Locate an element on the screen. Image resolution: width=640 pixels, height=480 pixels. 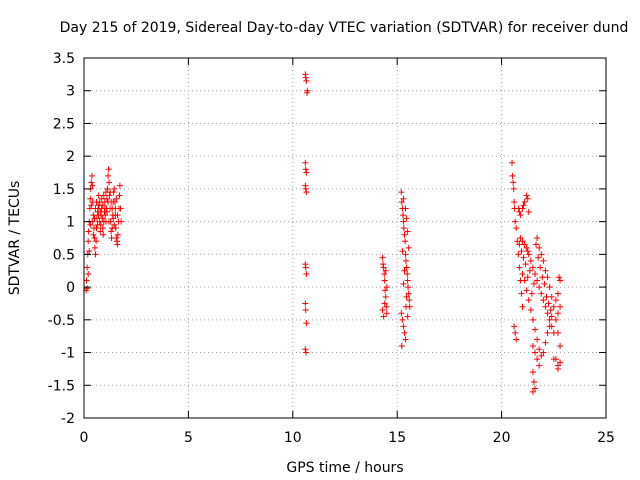
x-tick-label: 20 is located at coordinates (502, 438).